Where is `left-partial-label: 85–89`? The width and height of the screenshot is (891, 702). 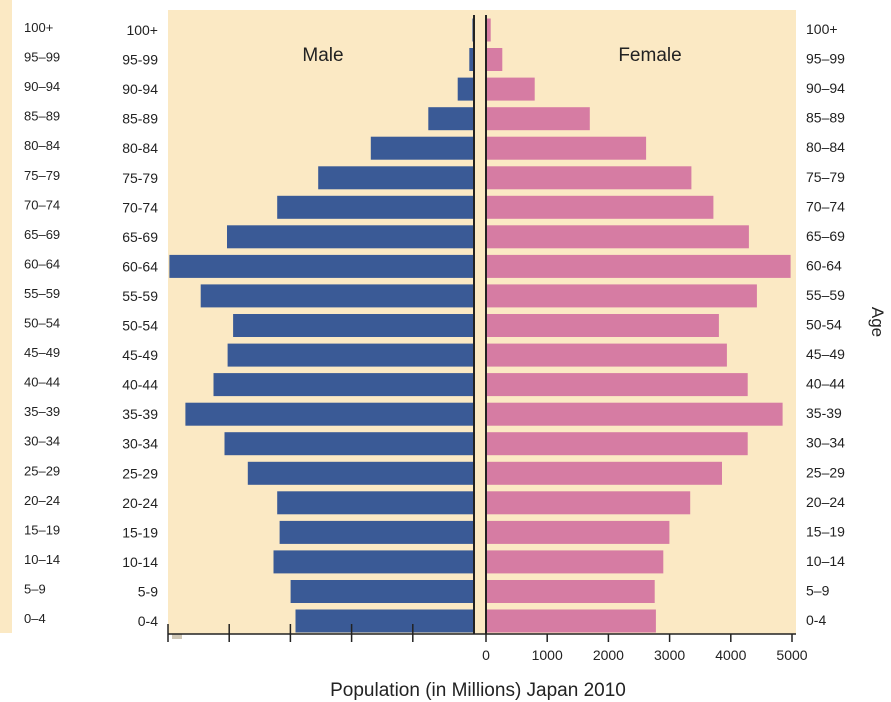 left-partial-label: 85–89 is located at coordinates (42, 116).